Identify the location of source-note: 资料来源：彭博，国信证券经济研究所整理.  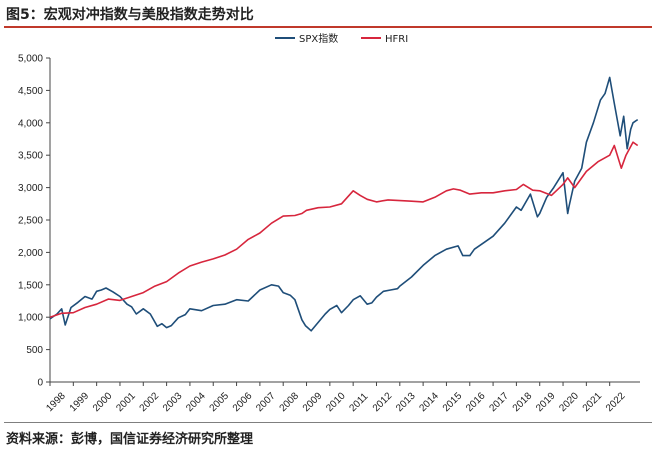
(130, 439).